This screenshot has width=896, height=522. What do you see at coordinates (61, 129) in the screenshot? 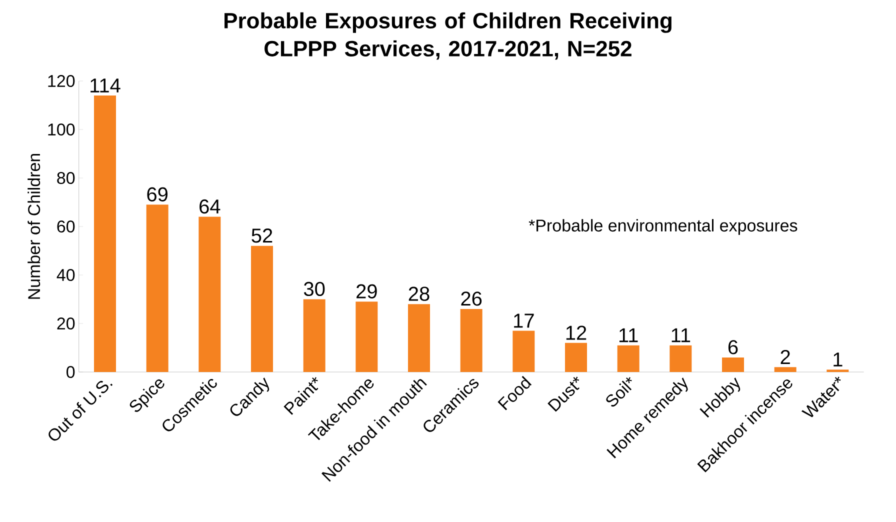
I see `y-tick-label: 100` at bounding box center [61, 129].